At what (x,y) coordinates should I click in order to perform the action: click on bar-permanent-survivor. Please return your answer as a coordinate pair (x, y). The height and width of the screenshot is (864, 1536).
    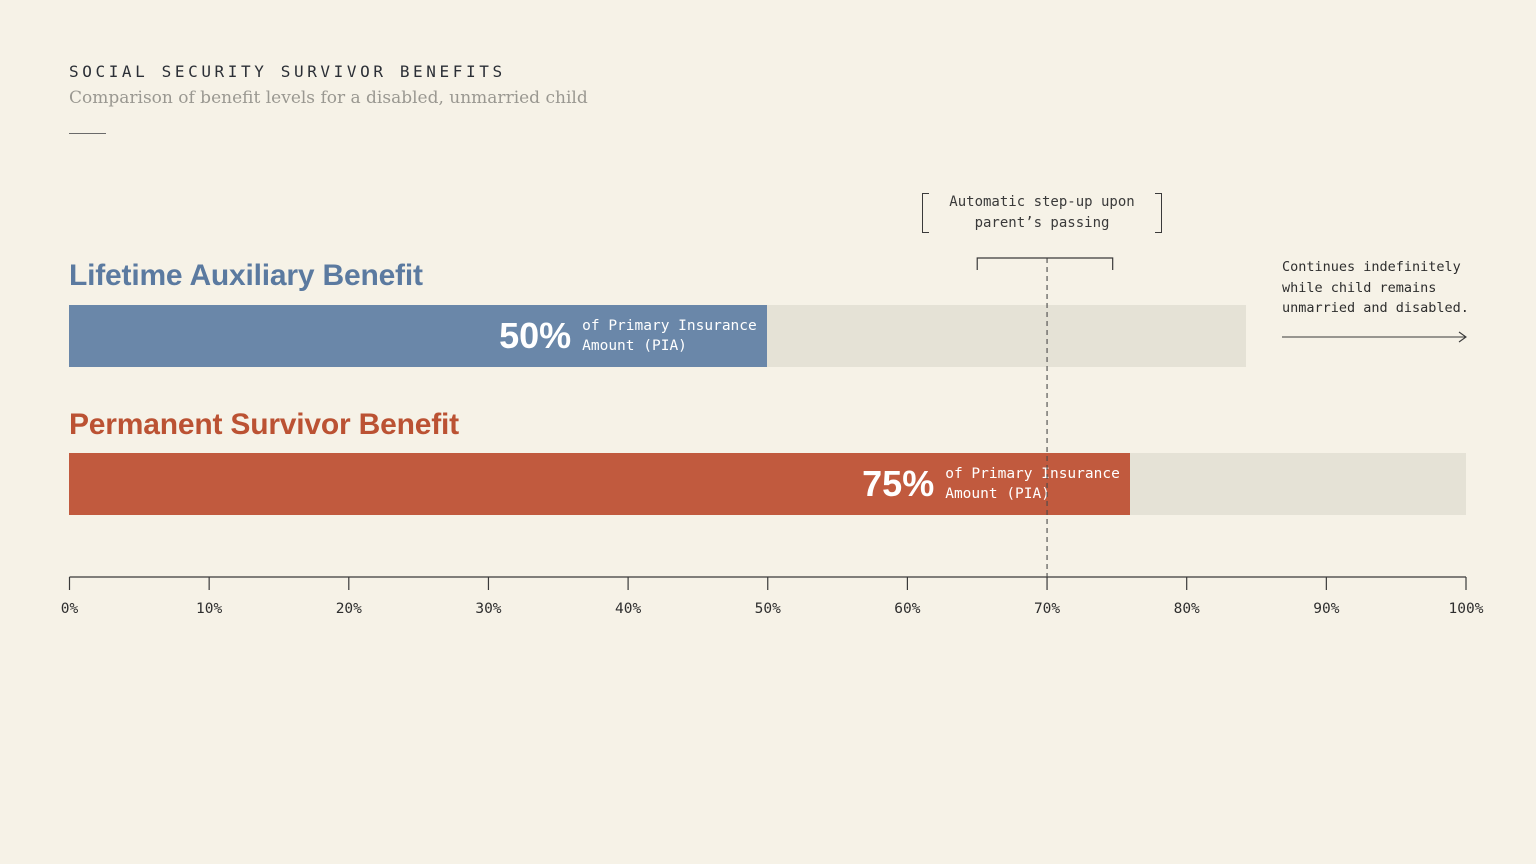
    Looking at the image, I should click on (600, 484).